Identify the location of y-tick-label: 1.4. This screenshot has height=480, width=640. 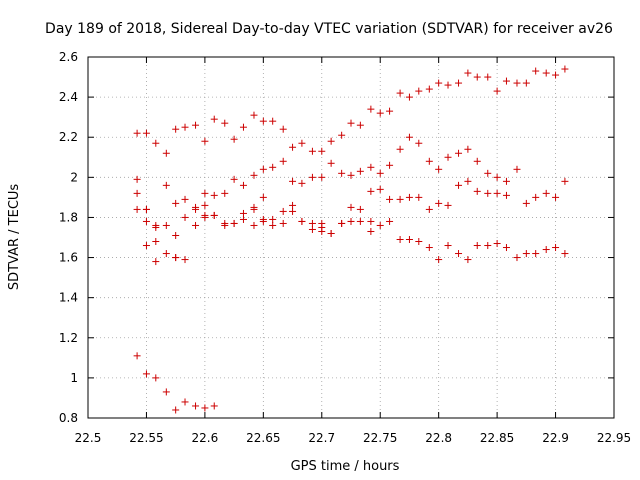
(68, 298).